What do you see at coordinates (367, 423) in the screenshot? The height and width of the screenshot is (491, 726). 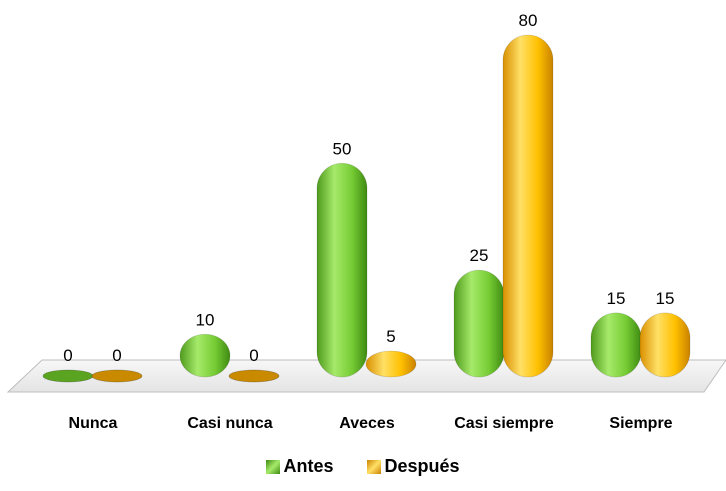 I see `category-label-2: Aveces` at bounding box center [367, 423].